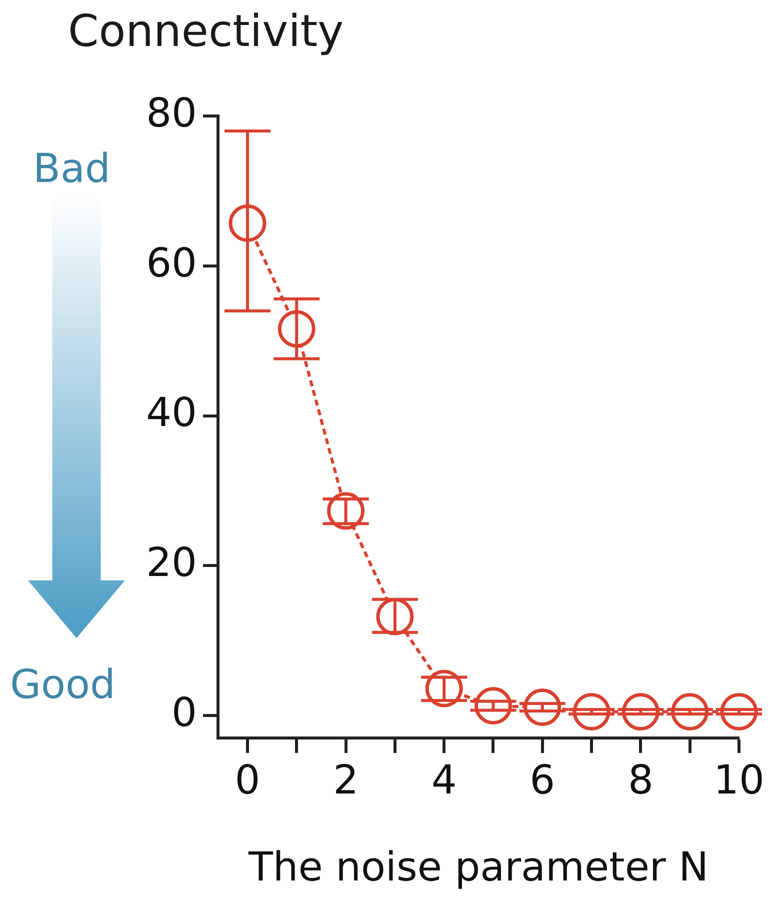 Image resolution: width=773 pixels, height=898 pixels. What do you see at coordinates (444, 780) in the screenshot?
I see `x-tick-label: 4` at bounding box center [444, 780].